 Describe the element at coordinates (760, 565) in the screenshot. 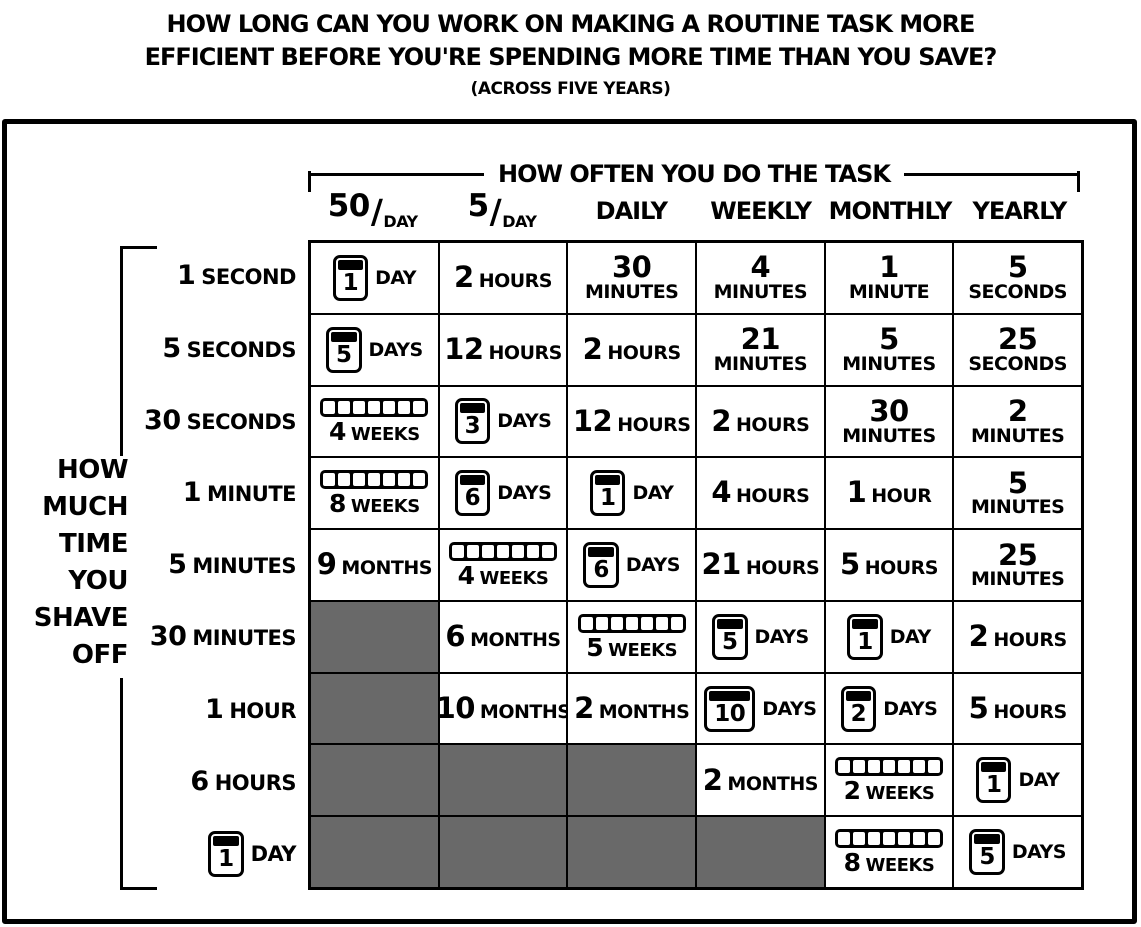

I see `table-cell: 21 HOURS` at that location.